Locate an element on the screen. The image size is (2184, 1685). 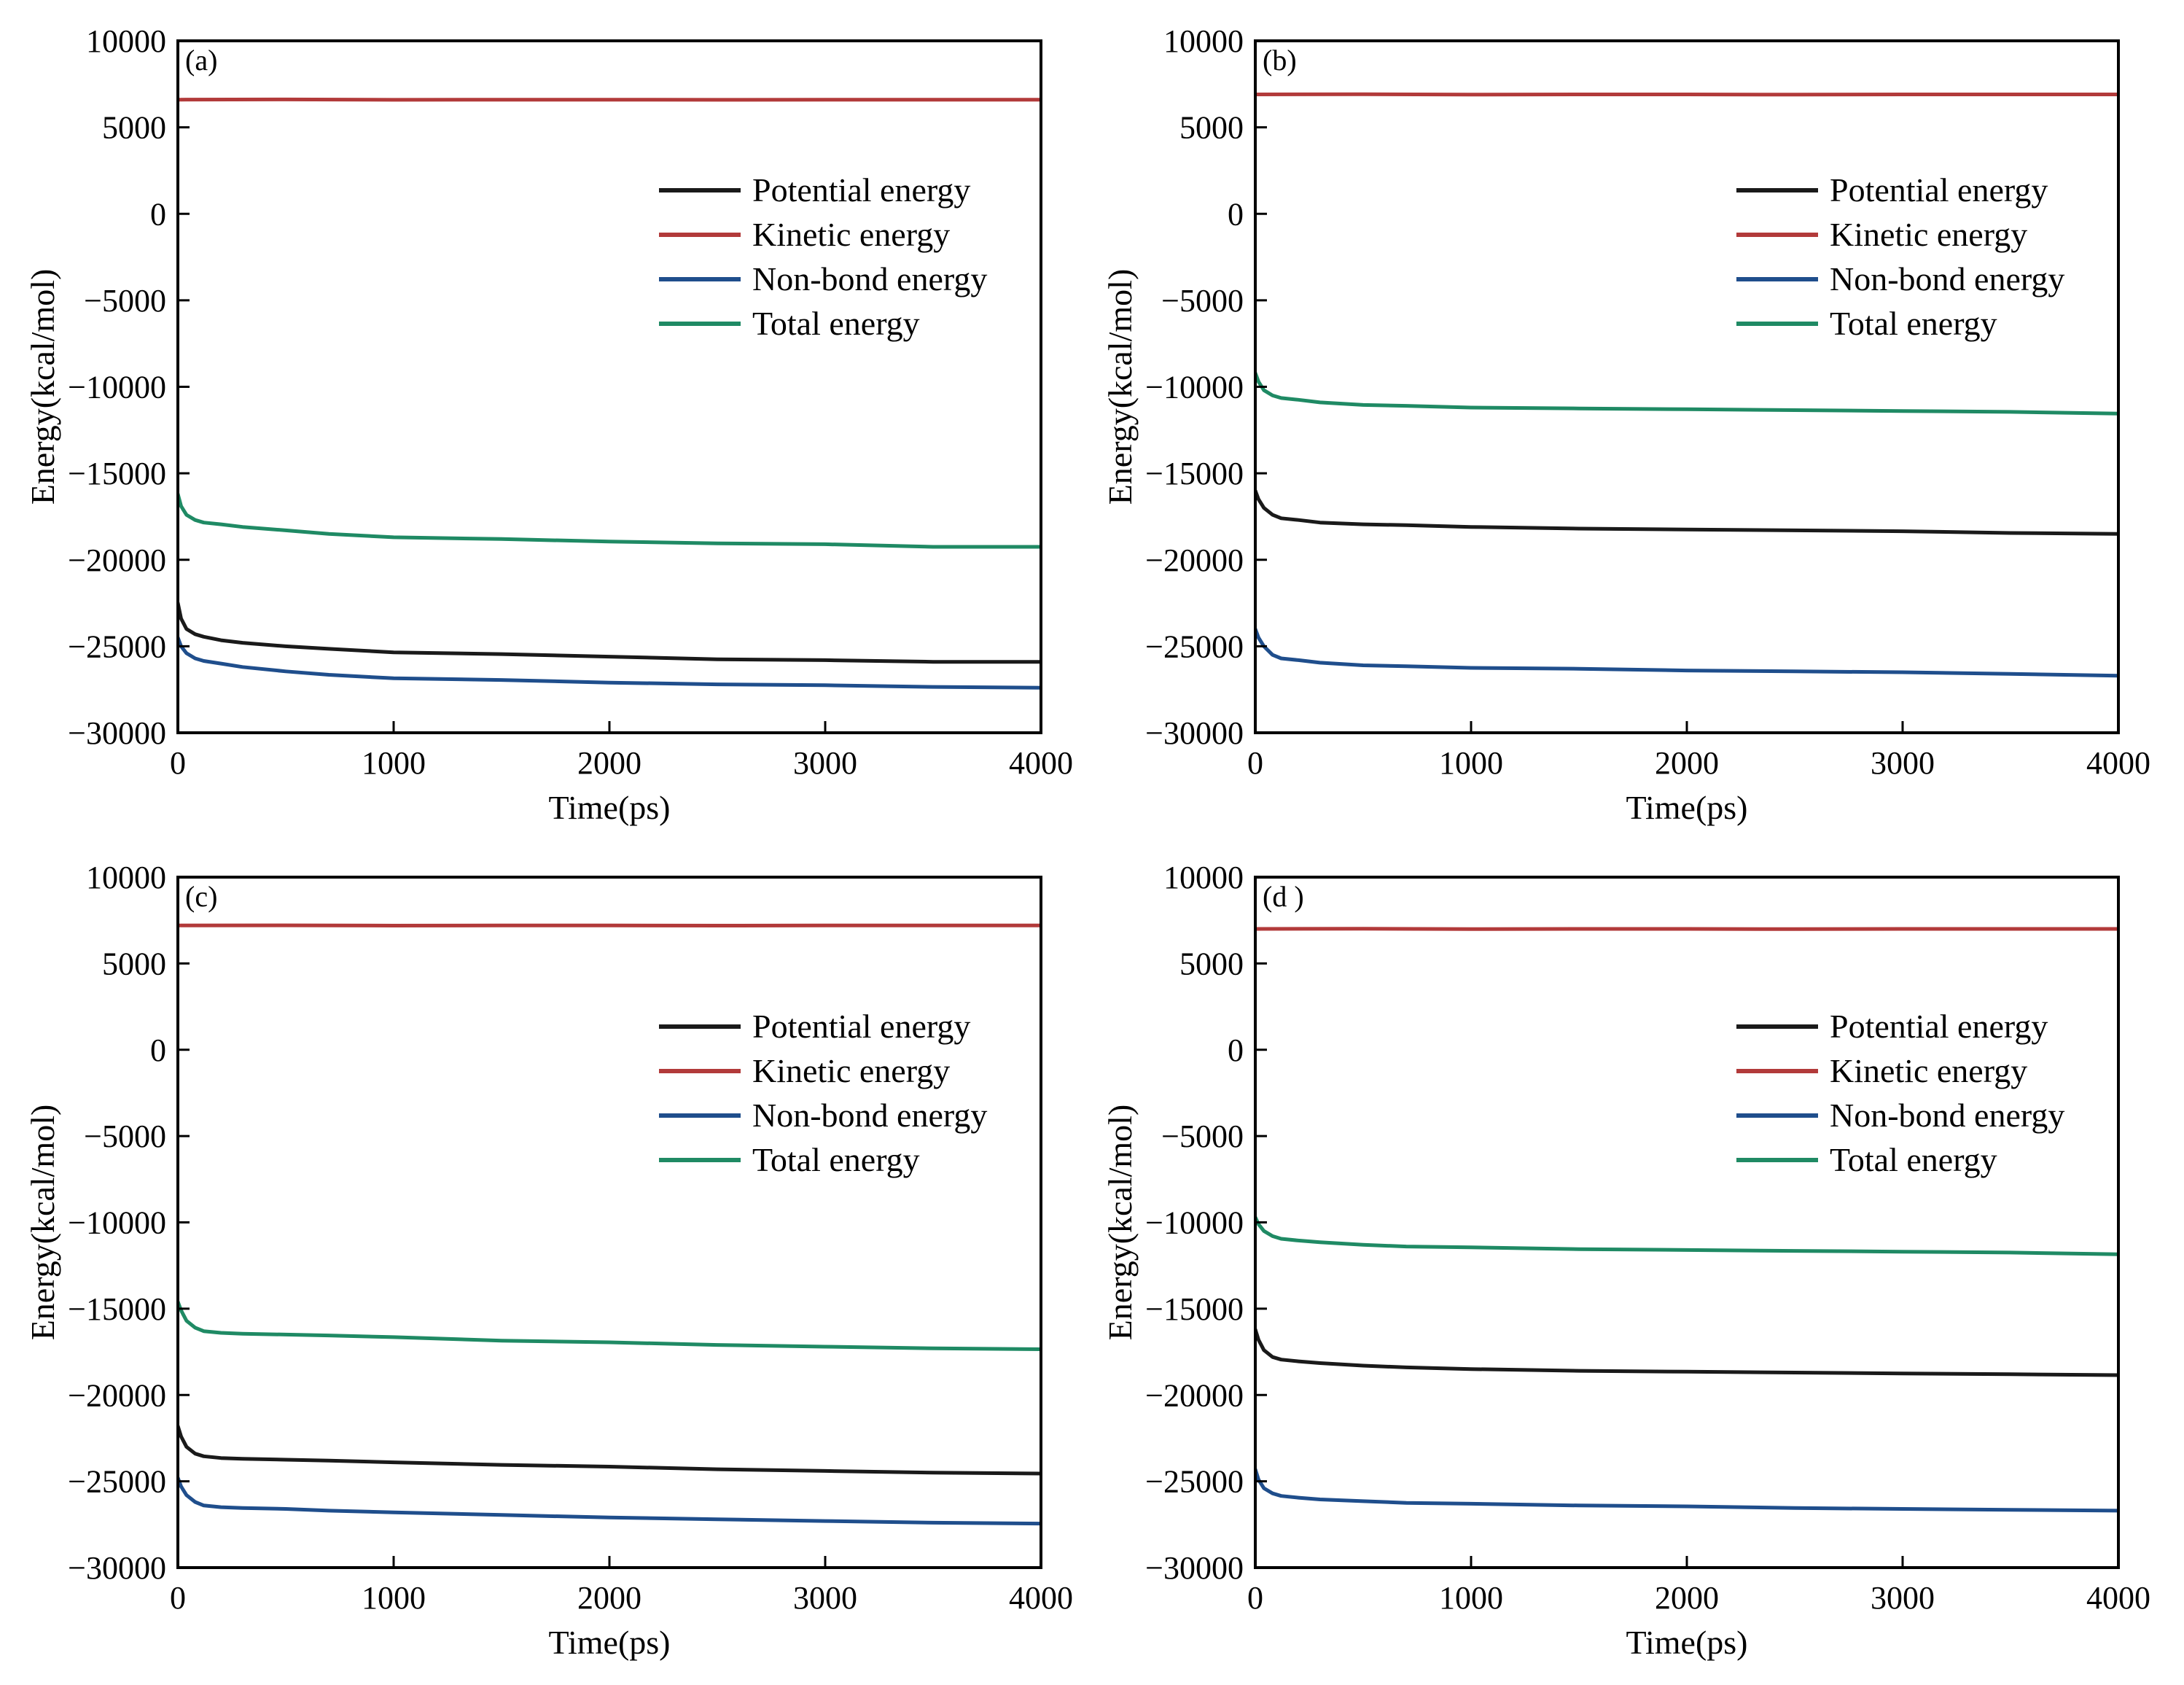
panel-d-y-axis-title: Energy(kcal/mol) is located at coordinates (1120, 1223).